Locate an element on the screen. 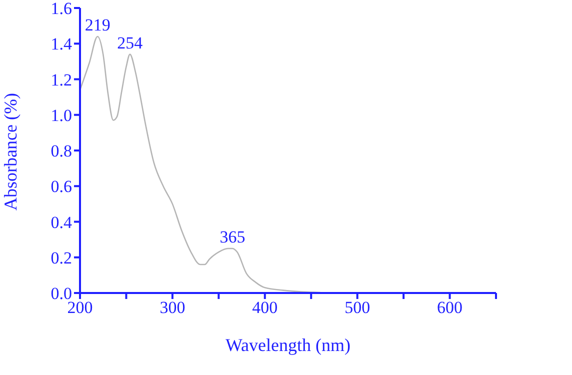 The height and width of the screenshot is (375, 572). y-tick-label: 1.6 is located at coordinates (61, 9).